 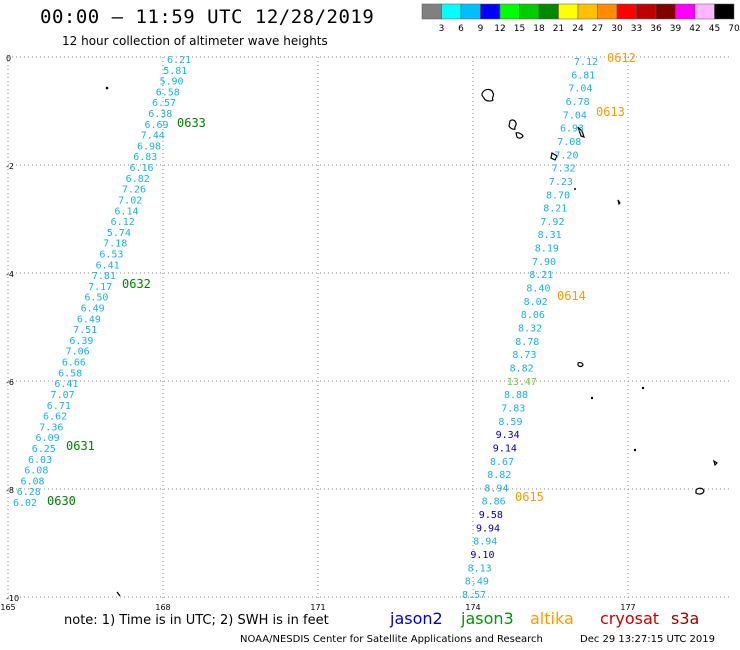 What do you see at coordinates (126, 211) in the screenshot?
I see `swh-value-label: 6.14` at bounding box center [126, 211].